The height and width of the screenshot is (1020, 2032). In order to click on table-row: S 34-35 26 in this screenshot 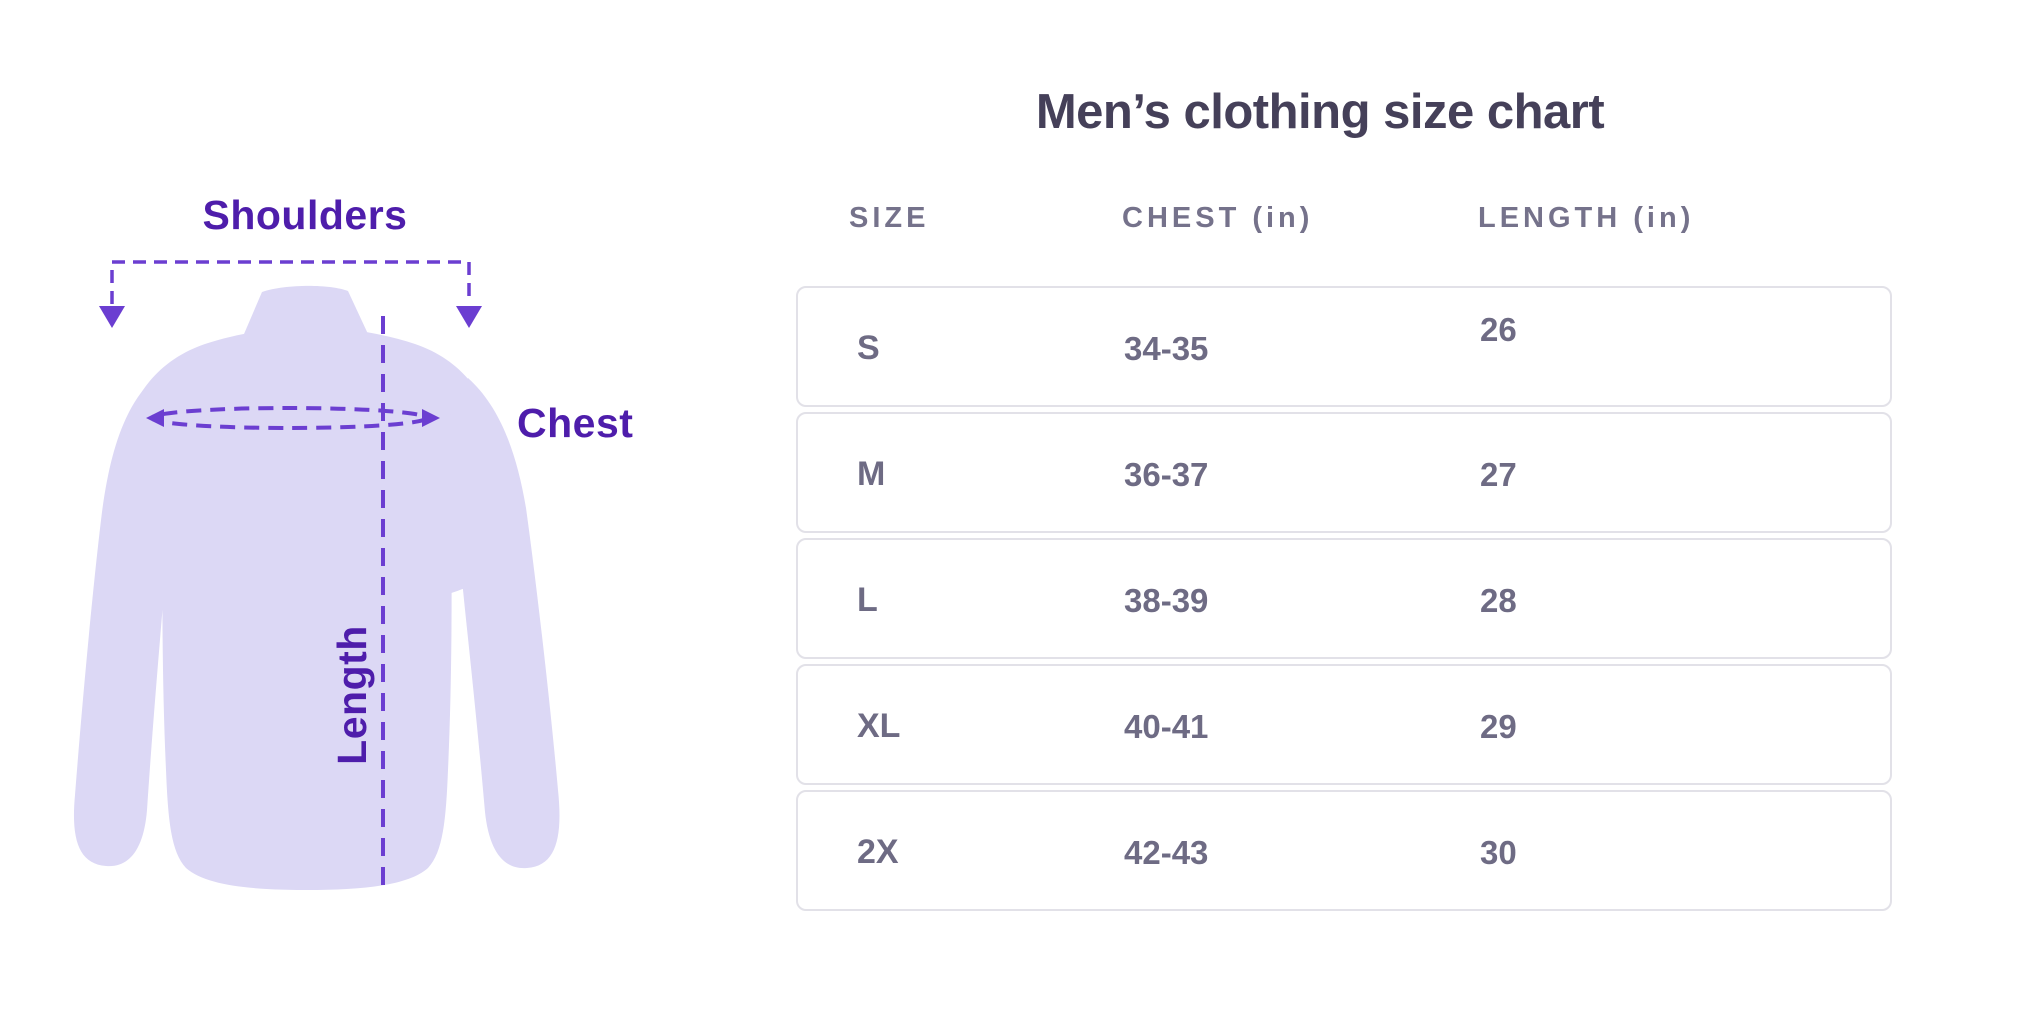, I will do `click(1344, 346)`.